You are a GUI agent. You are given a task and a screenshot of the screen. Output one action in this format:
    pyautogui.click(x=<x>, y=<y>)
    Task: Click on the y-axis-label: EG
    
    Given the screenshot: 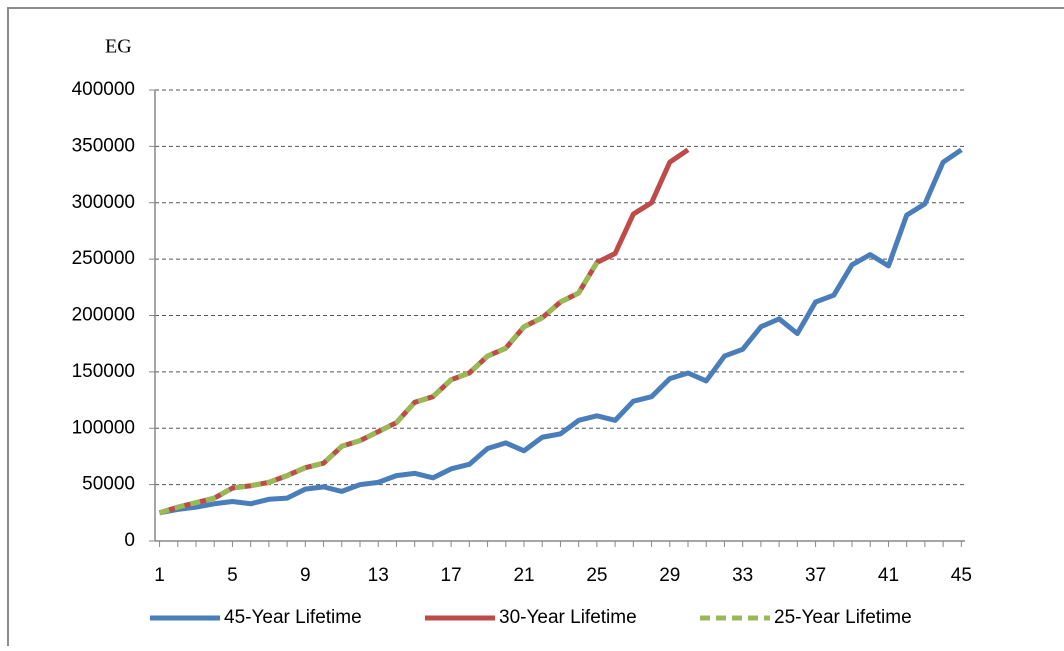 What is the action you would take?
    pyautogui.click(x=118, y=47)
    